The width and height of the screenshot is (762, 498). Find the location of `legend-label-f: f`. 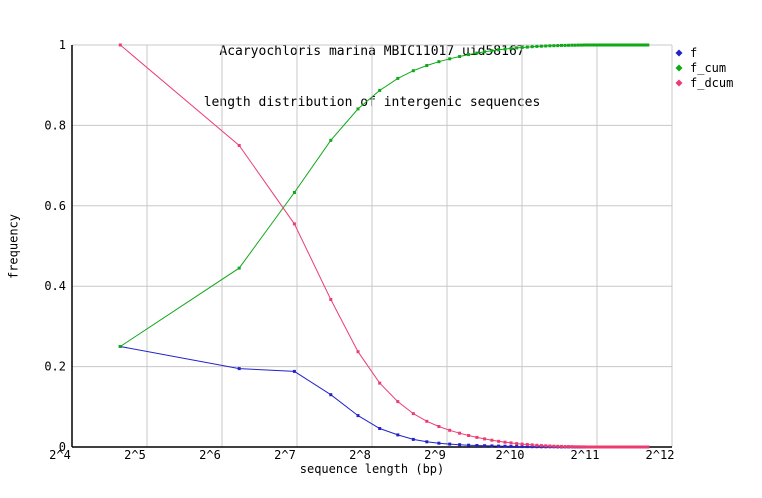

legend-label-f: f is located at coordinates (693, 53).